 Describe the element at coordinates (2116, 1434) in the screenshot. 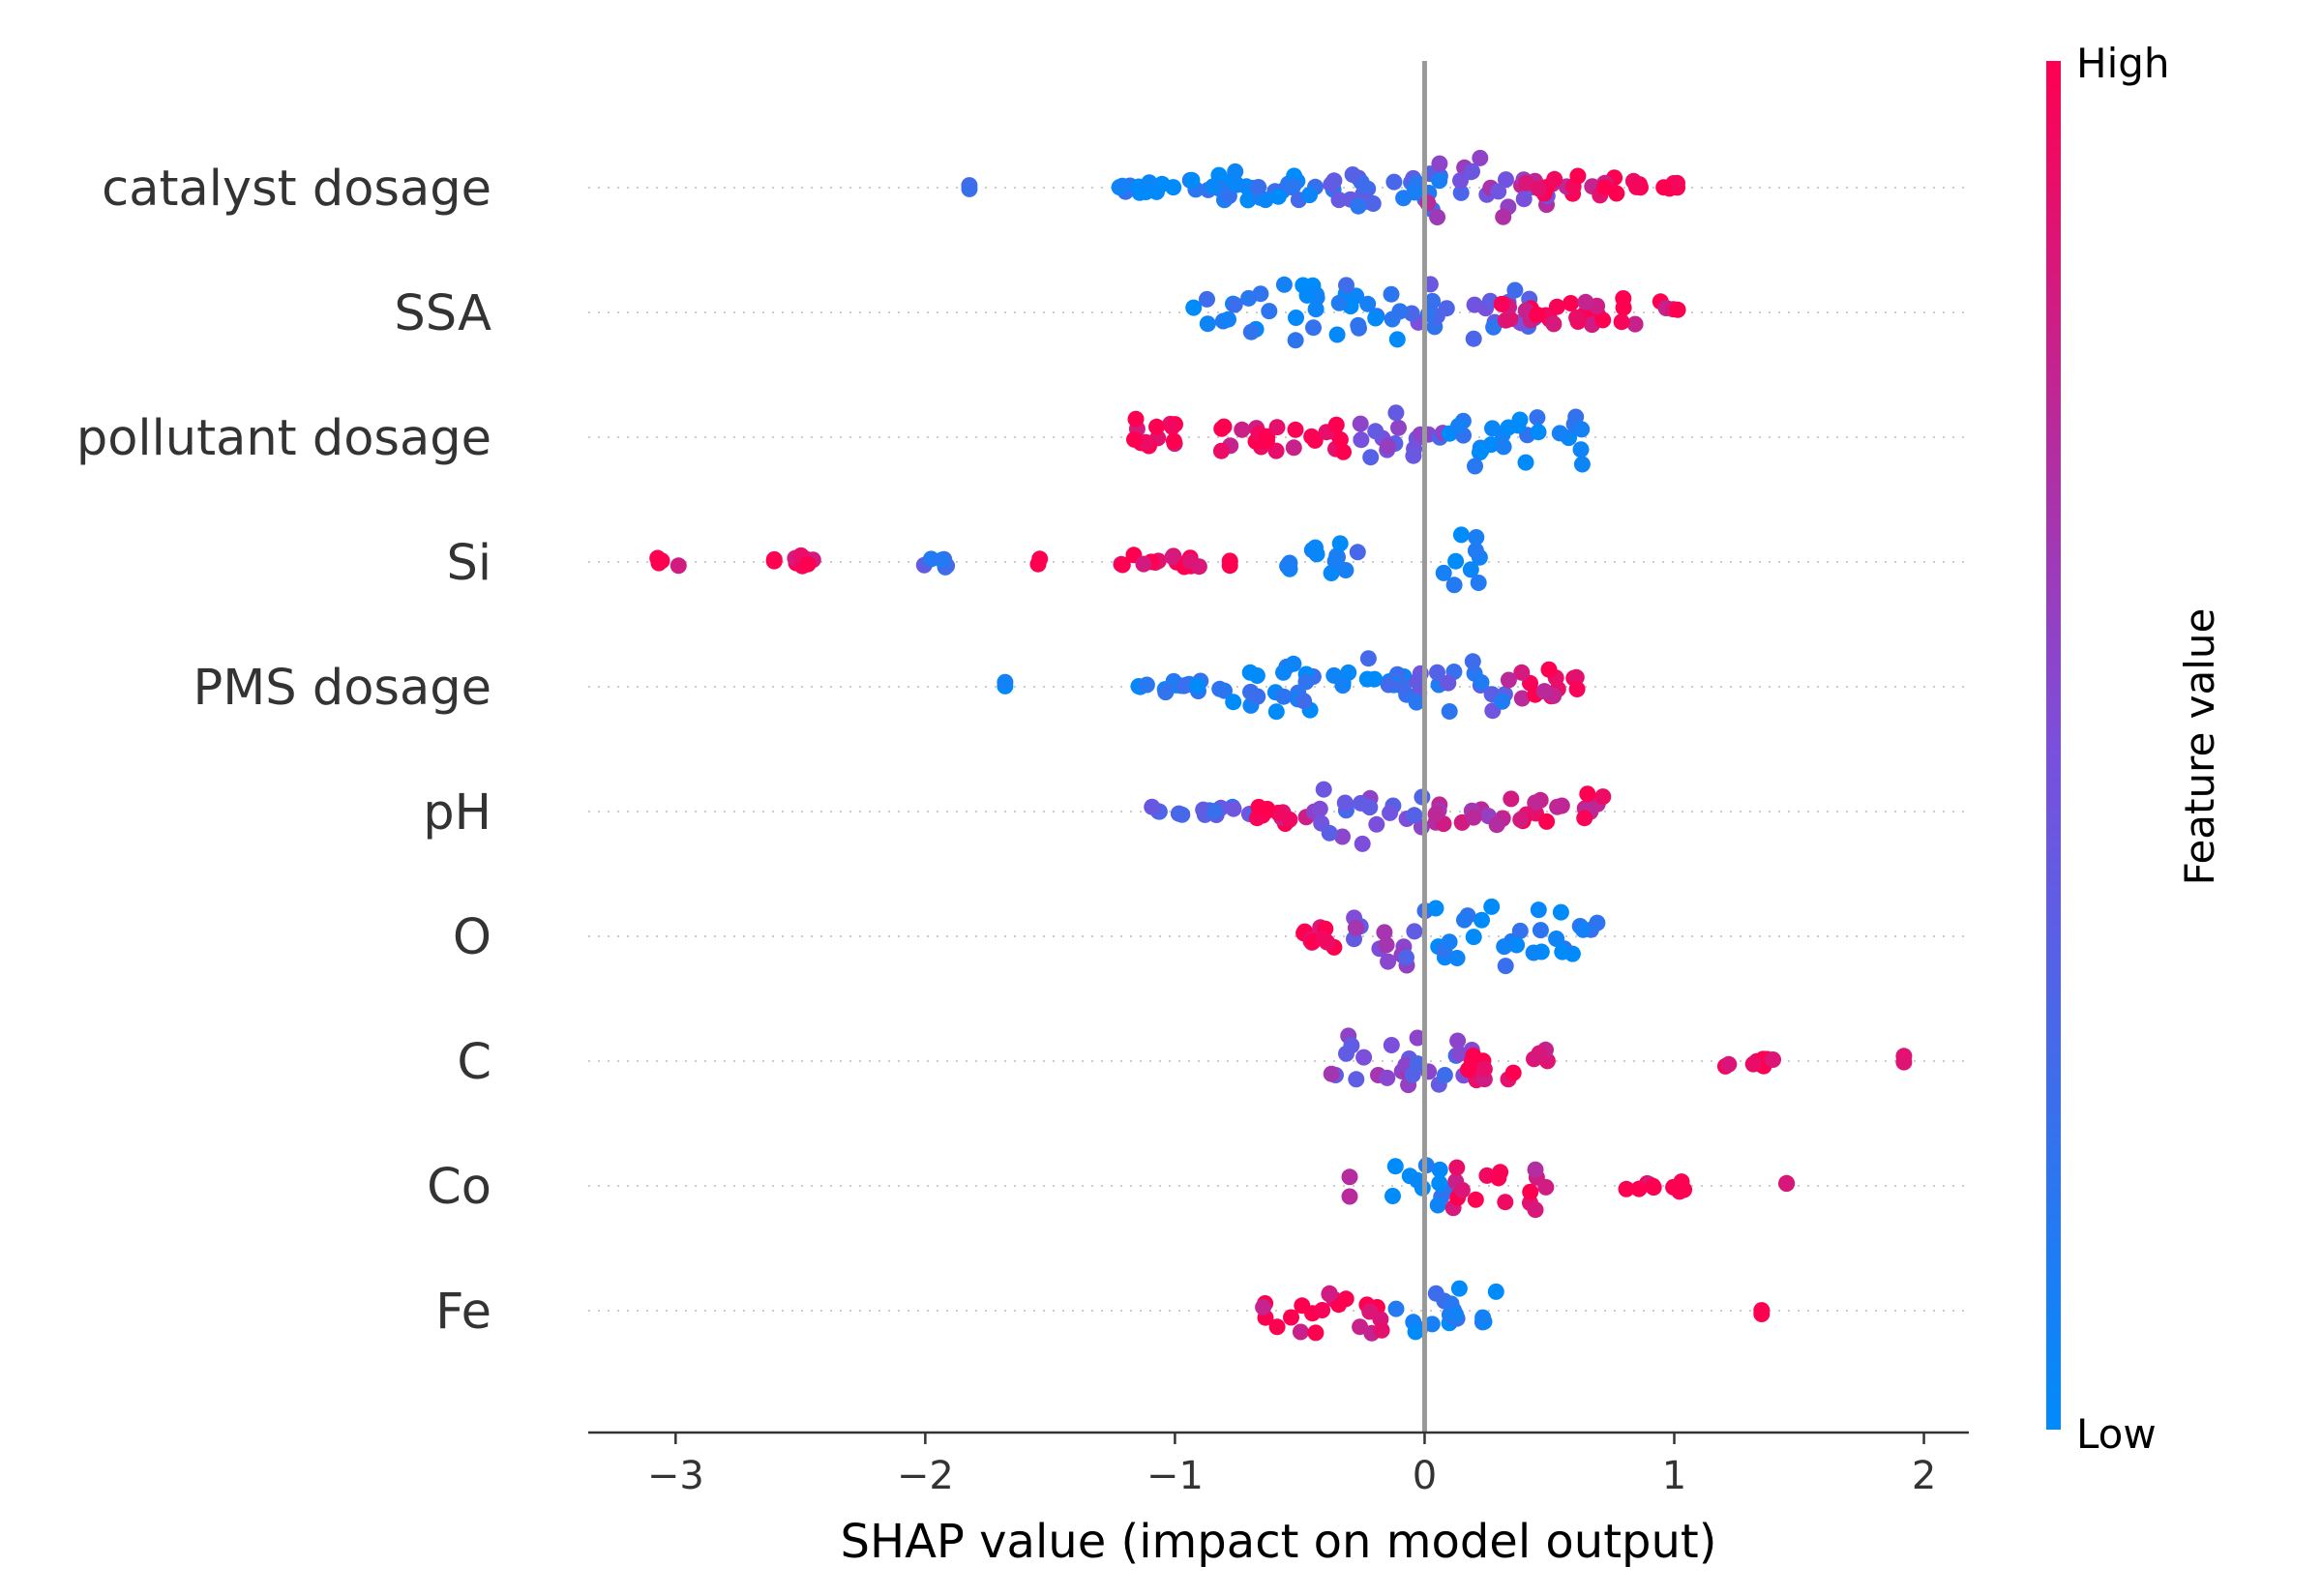

I see `colorbar-low-label: Low` at that location.